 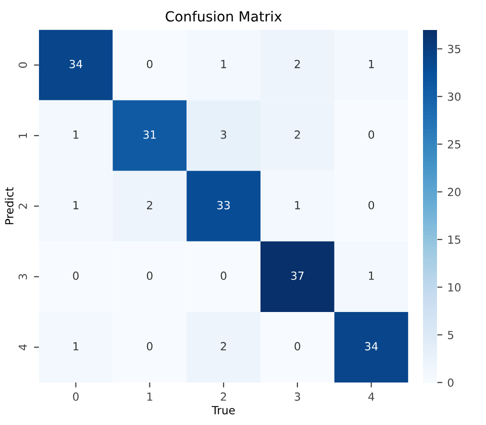 What do you see at coordinates (223, 410) in the screenshot?
I see `x-axis-title: True` at bounding box center [223, 410].